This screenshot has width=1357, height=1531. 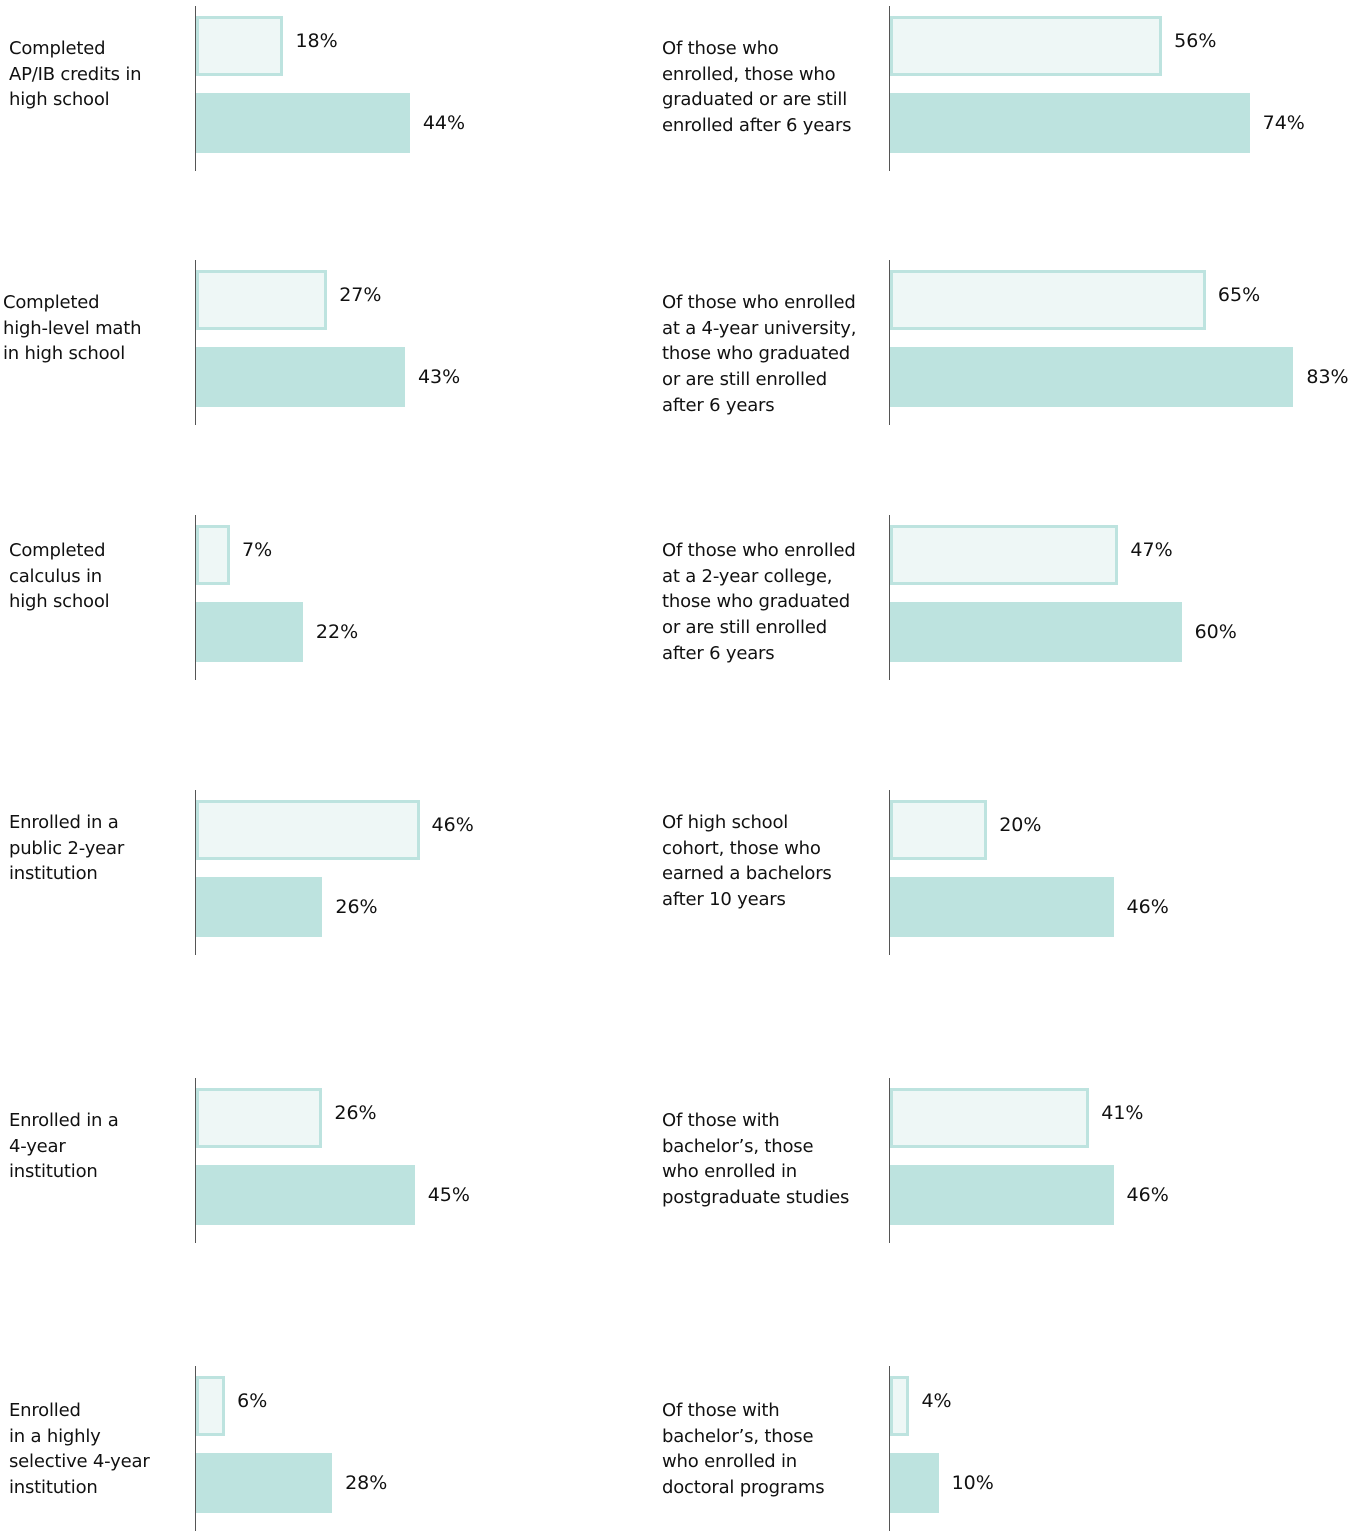 I want to click on category-label-line: enrolled after 6 years, so click(x=757, y=126).